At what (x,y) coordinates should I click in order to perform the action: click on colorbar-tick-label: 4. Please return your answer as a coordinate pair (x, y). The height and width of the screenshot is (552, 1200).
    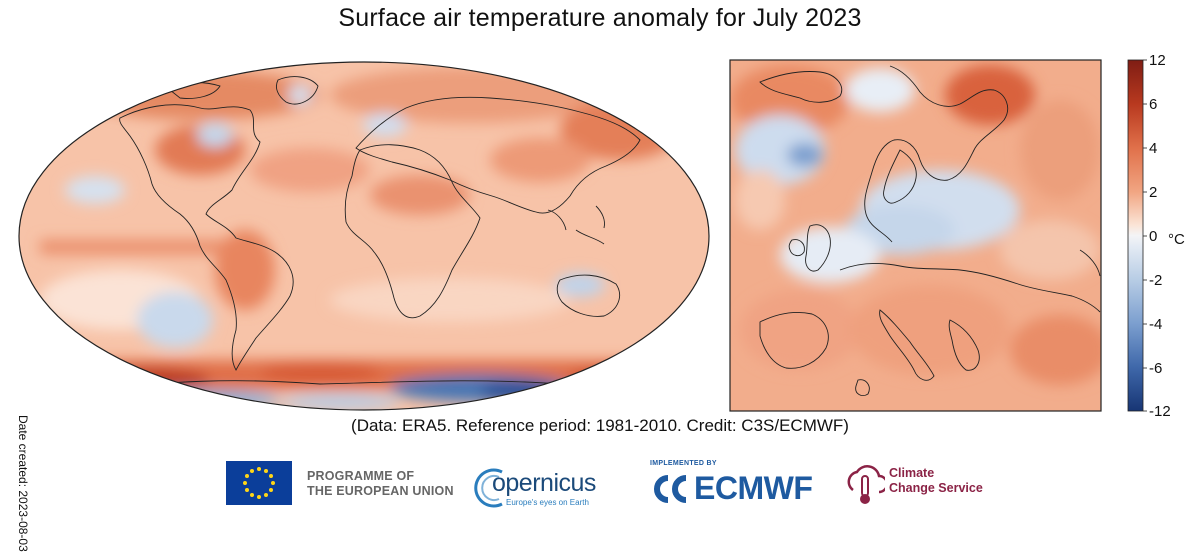
    Looking at the image, I should click on (1153, 148).